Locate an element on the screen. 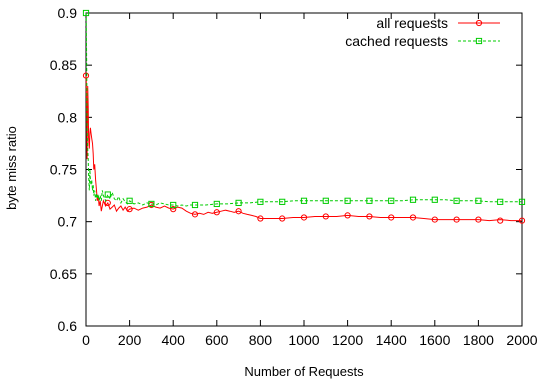 The image size is (542, 385). y-tick-label: 0.75 is located at coordinates (63, 170).